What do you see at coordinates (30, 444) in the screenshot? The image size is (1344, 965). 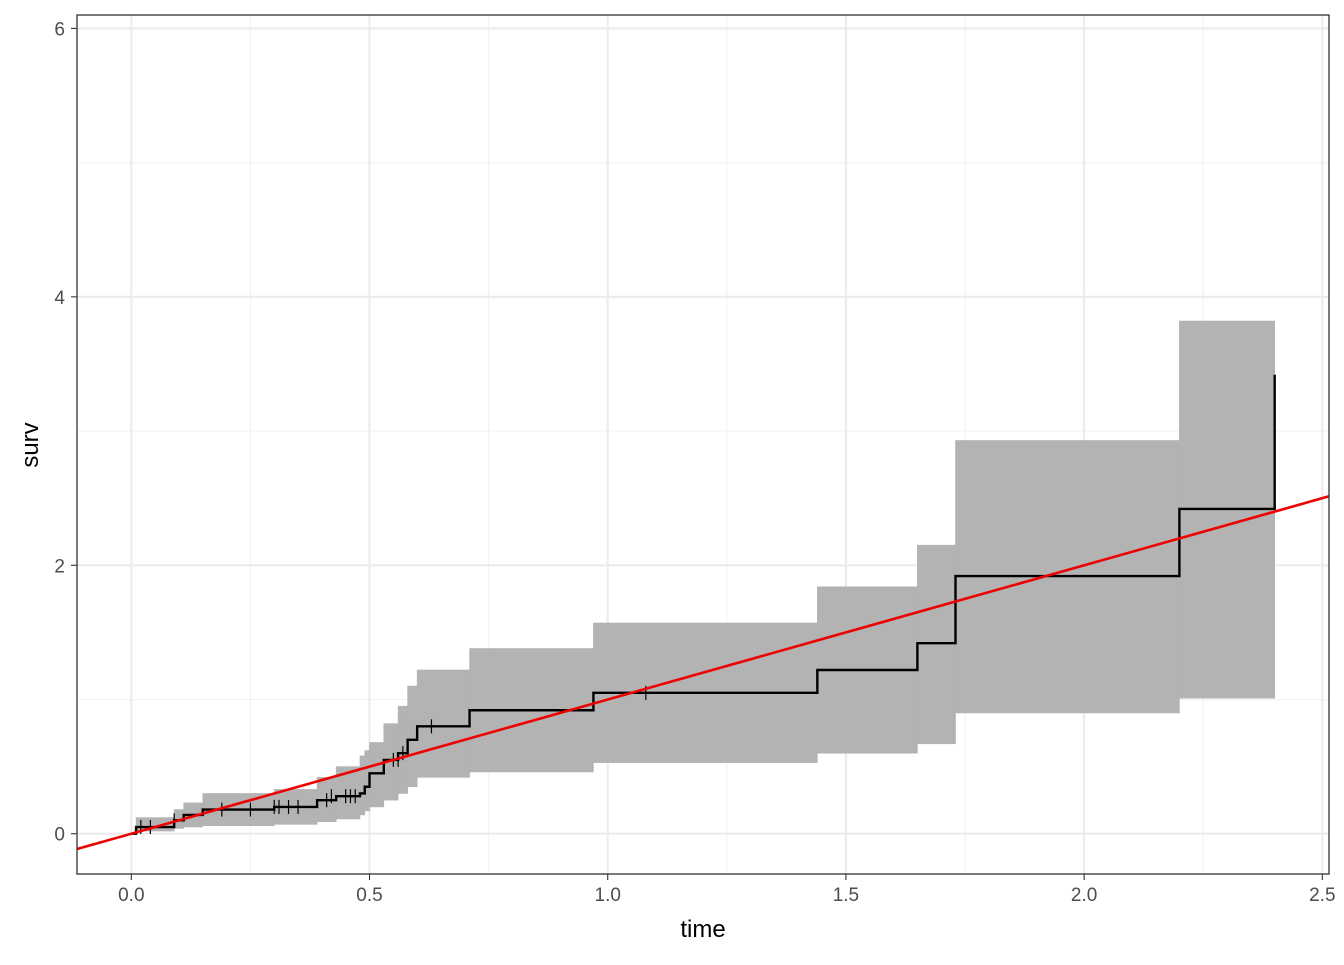 I see `y-axis-title: surv` at bounding box center [30, 444].